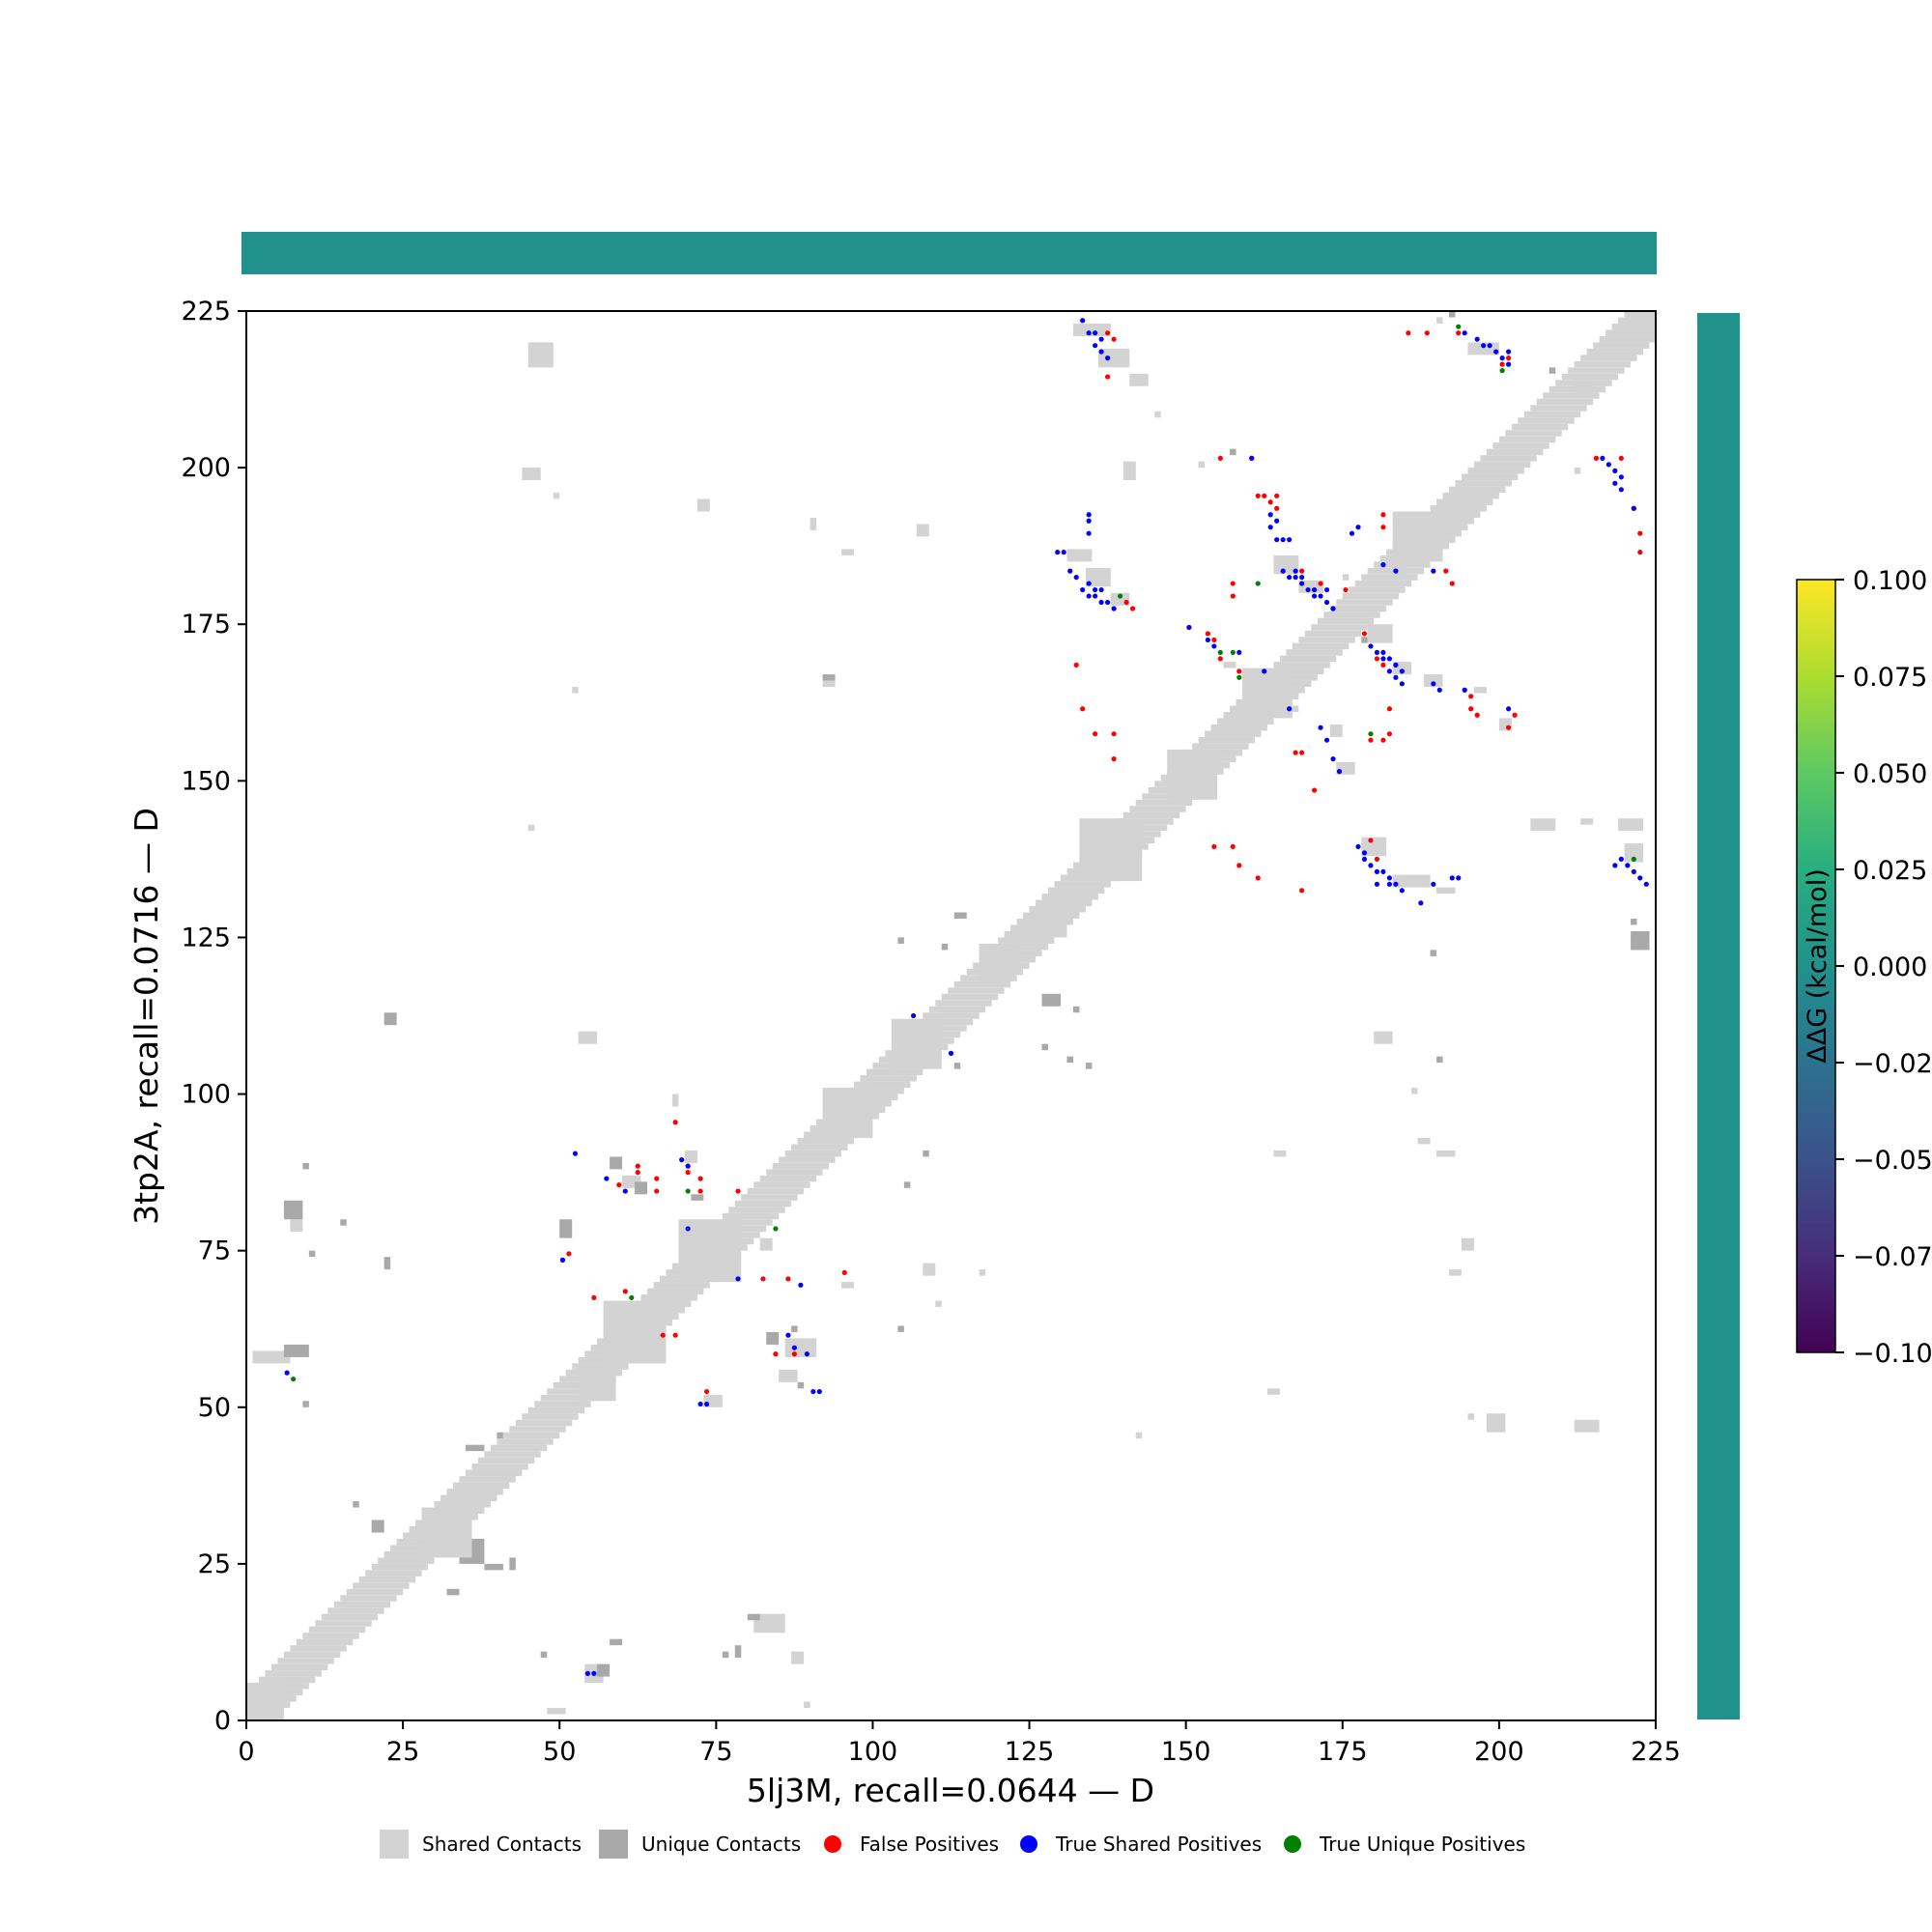 Image resolution: width=1932 pixels, height=1932 pixels. What do you see at coordinates (206, 1095) in the screenshot?
I see `y-tick-label: 100` at bounding box center [206, 1095].